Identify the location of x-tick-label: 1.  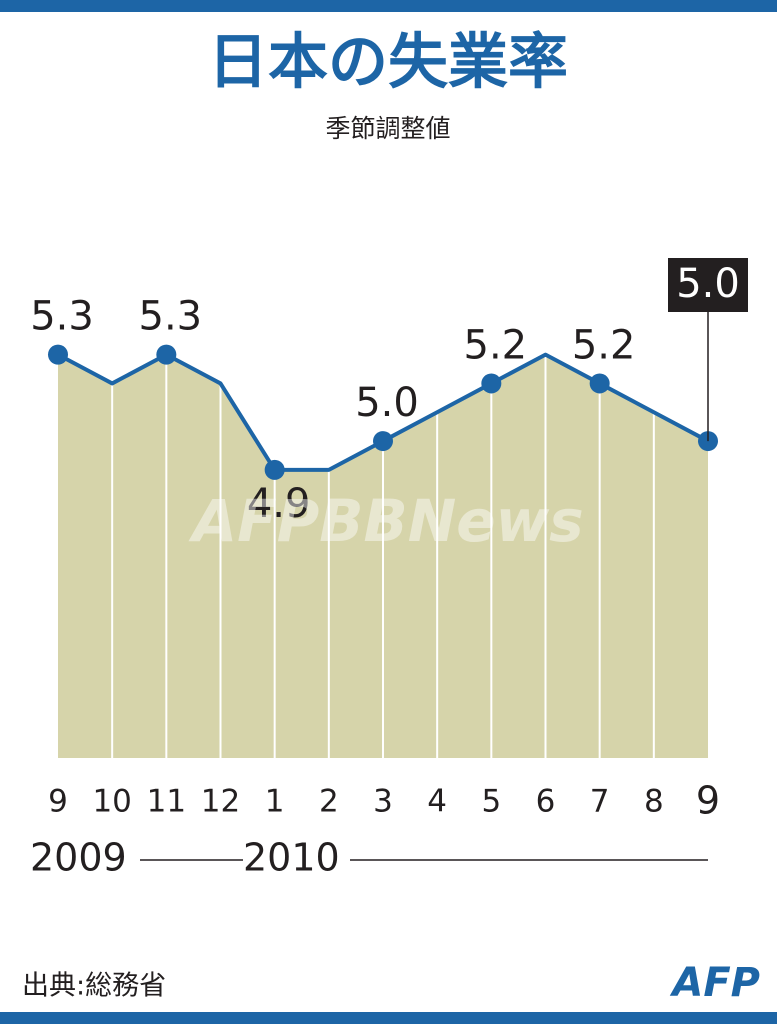
(275, 802).